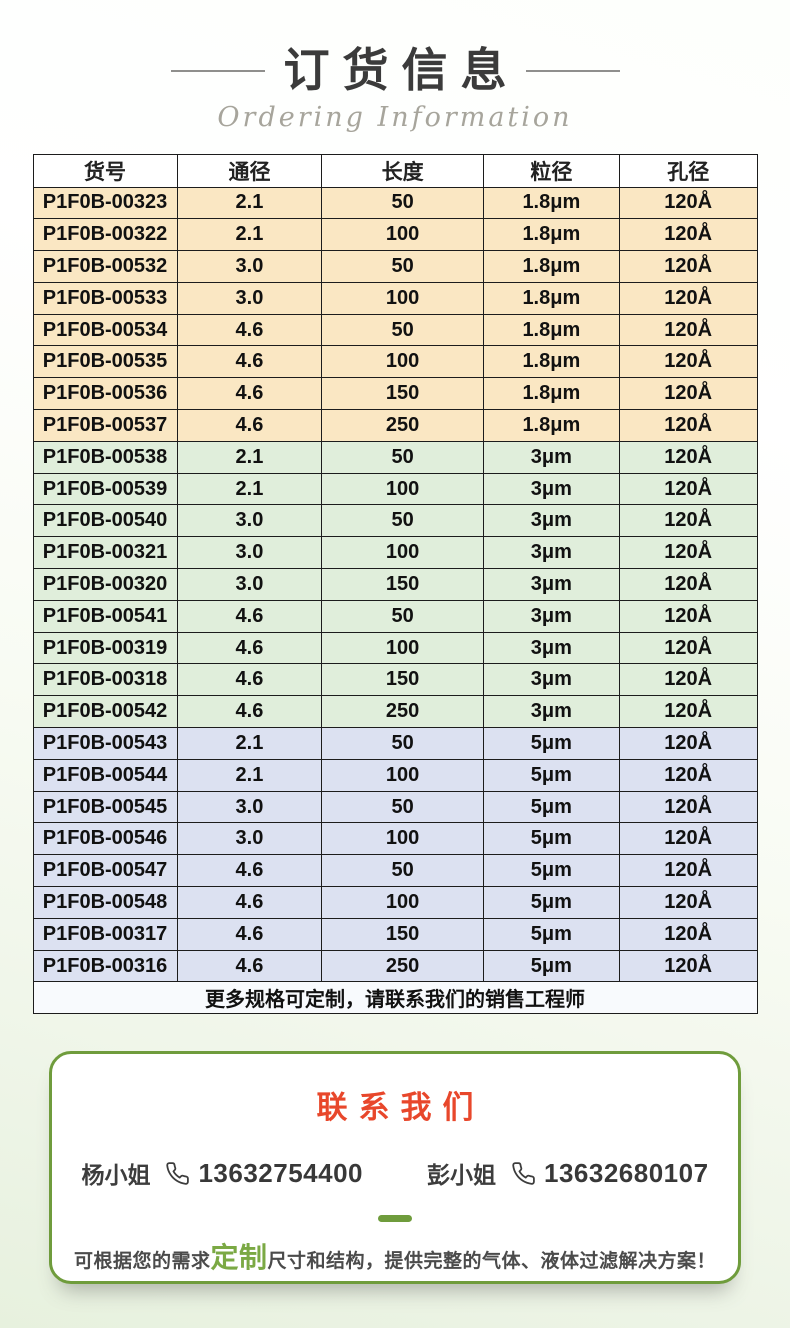 The height and width of the screenshot is (1328, 790). Describe the element at coordinates (401, 70) in the screenshot. I see `page-title: 订货信息` at that location.